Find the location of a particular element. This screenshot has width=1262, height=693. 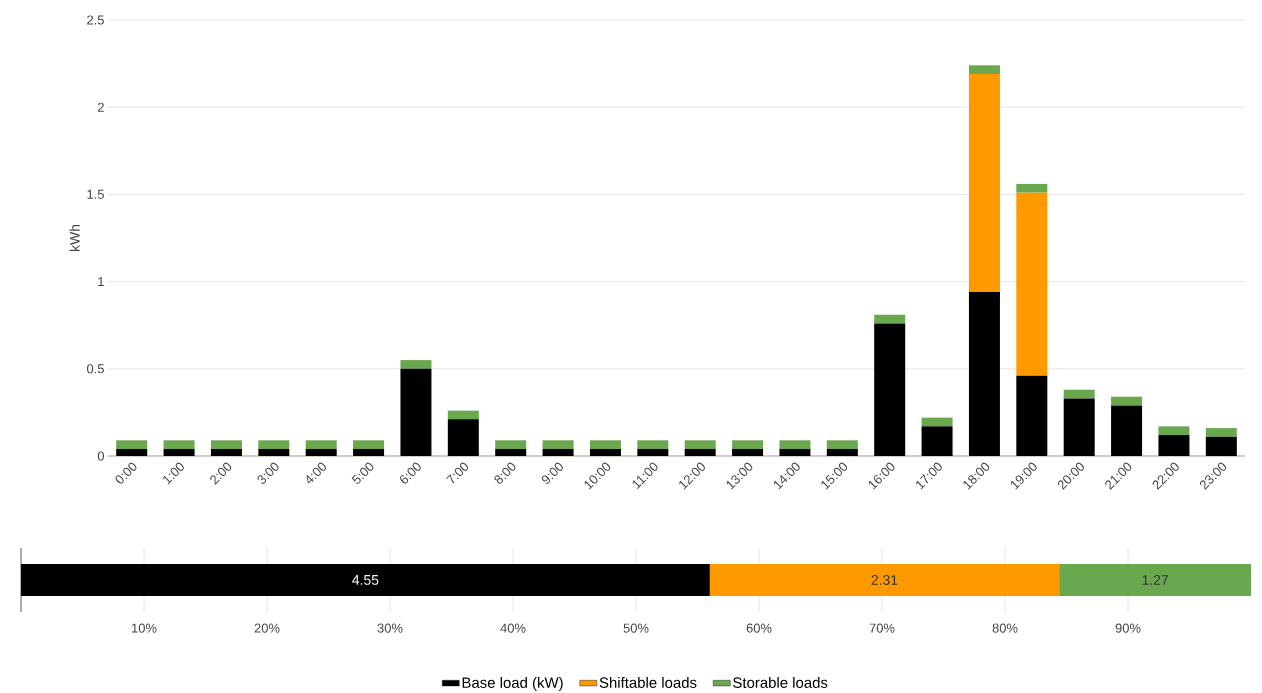

x-tick-label: 50% is located at coordinates (636, 628).